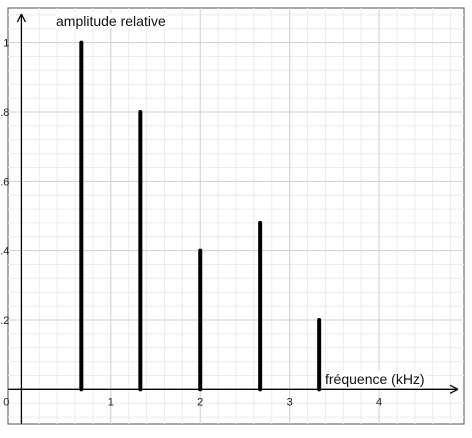 The width and height of the screenshot is (472, 438). Describe the element at coordinates (4, 182) in the screenshot. I see `y-tick-label: 0.6` at that location.